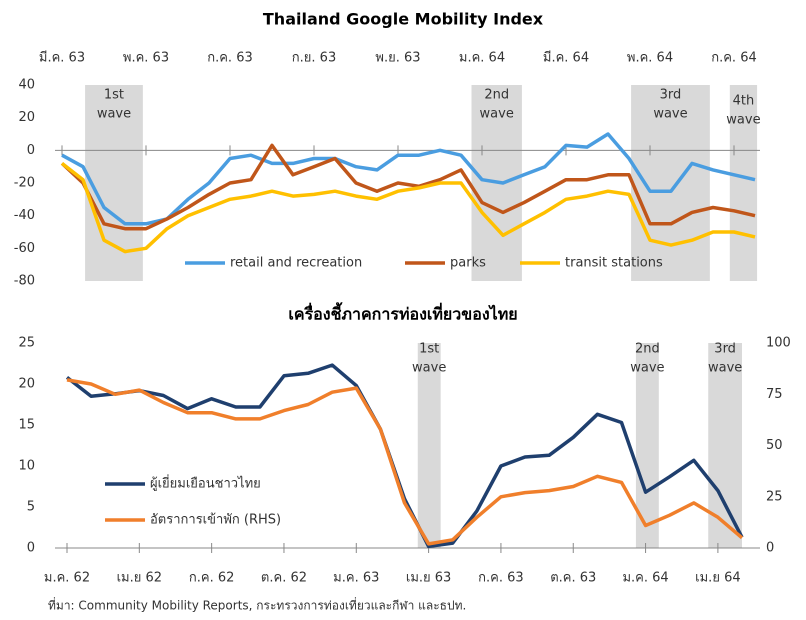 The image size is (806, 620). What do you see at coordinates (403, 19) in the screenshot?
I see `chart-title: Thailand Google Mobility Index` at bounding box center [403, 19].